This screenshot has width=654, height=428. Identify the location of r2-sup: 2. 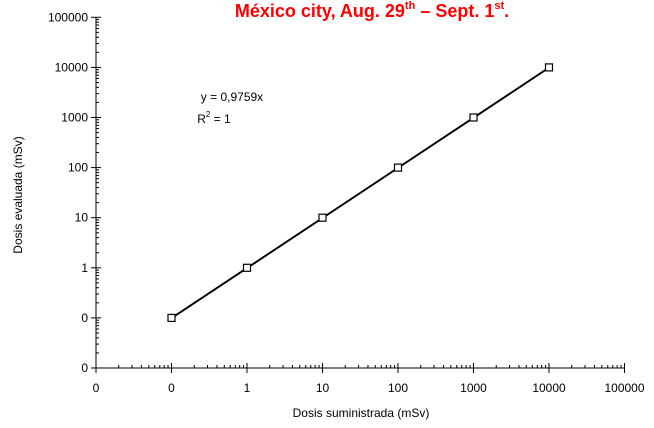
(208, 114).